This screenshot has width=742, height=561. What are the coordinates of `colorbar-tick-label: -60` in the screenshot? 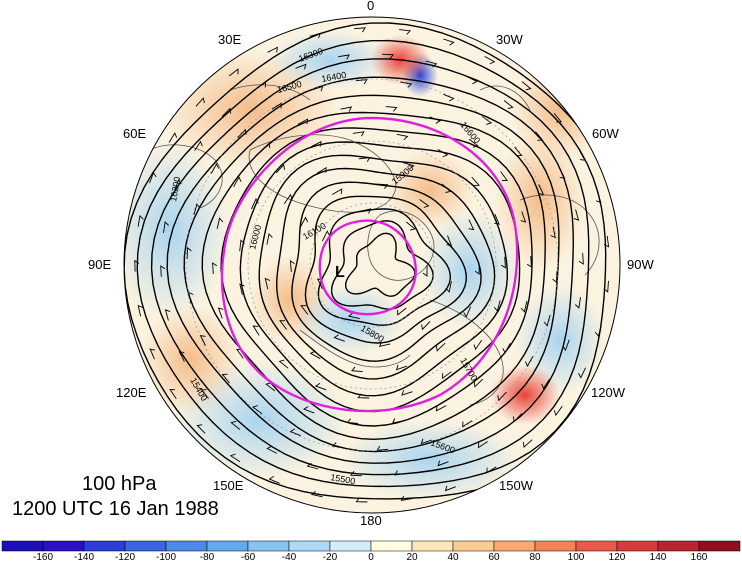 It's located at (248, 556).